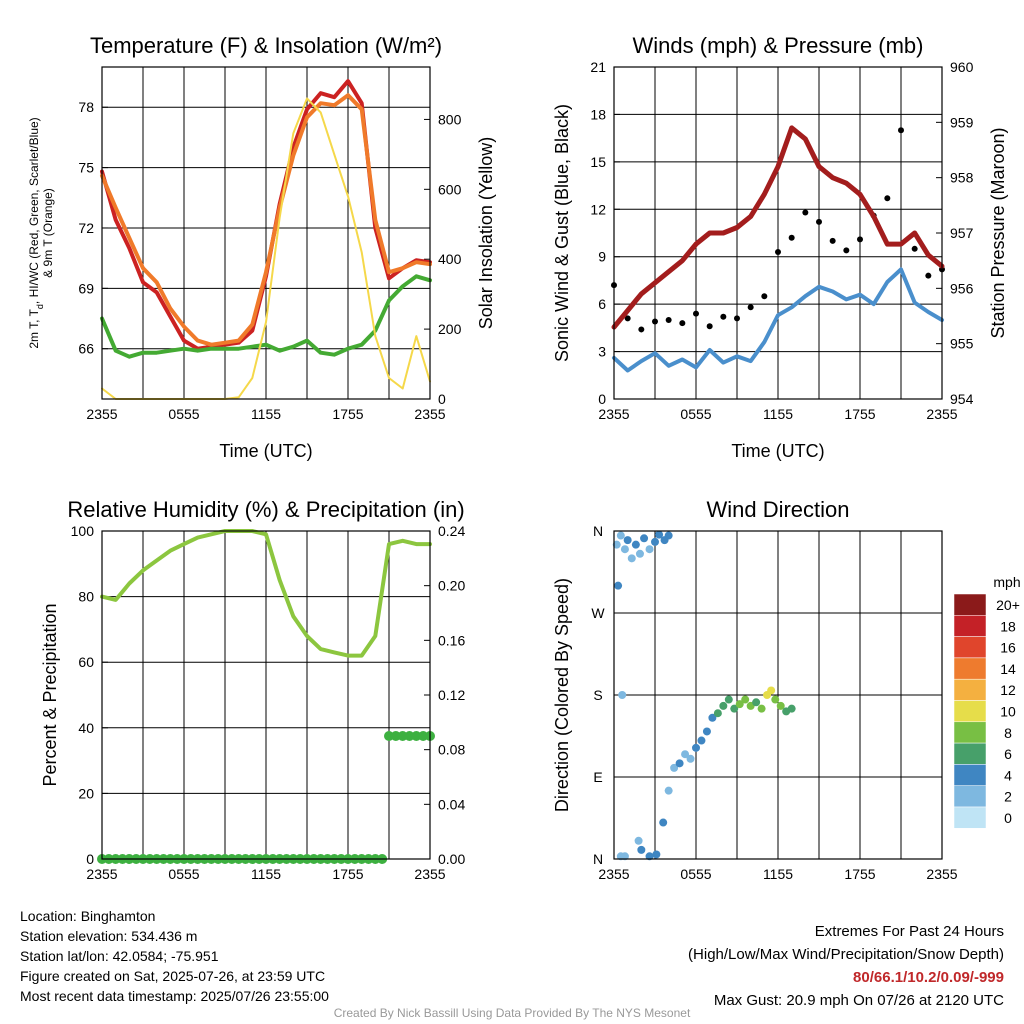 Image resolution: width=1024 pixels, height=1024 pixels. Describe the element at coordinates (450, 259) in the screenshot. I see `y2-tick-label: 400` at that location.